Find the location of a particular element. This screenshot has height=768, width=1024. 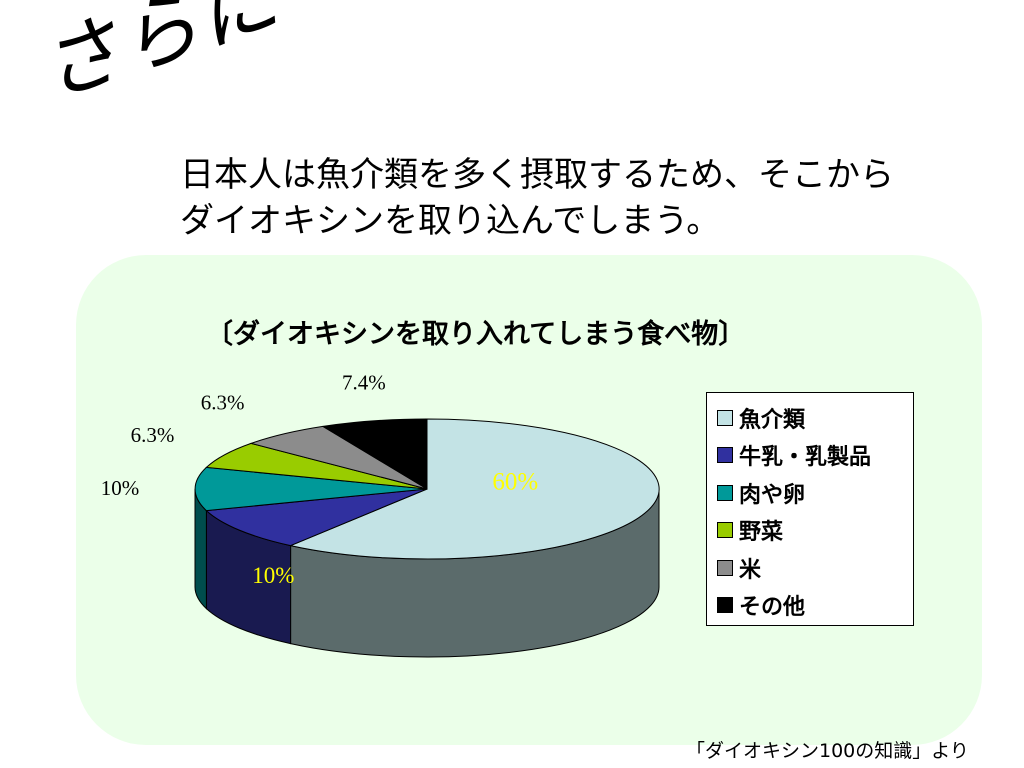

legend-item: 魚介類 is located at coordinates (815, 418).